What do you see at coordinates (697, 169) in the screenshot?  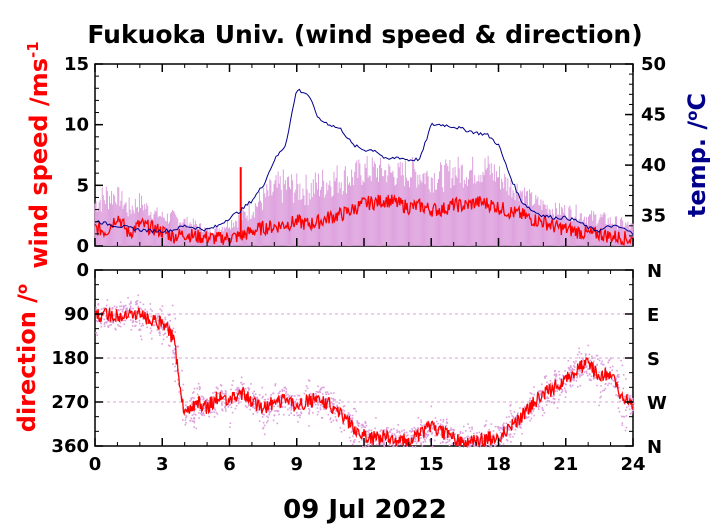 I see `temperature-axis-label-text: temp. /` at bounding box center [697, 169].